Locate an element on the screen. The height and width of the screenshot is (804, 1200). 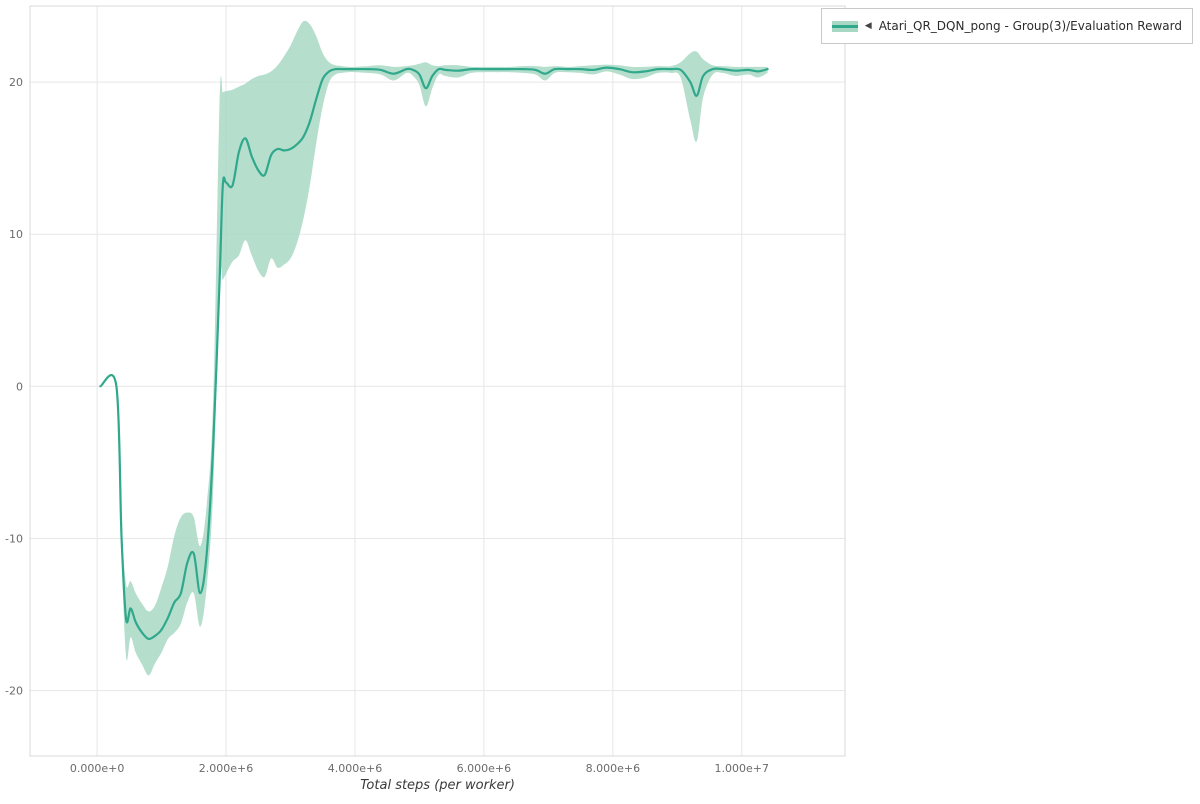
legend-series-marker-icon is located at coordinates (844, 26).